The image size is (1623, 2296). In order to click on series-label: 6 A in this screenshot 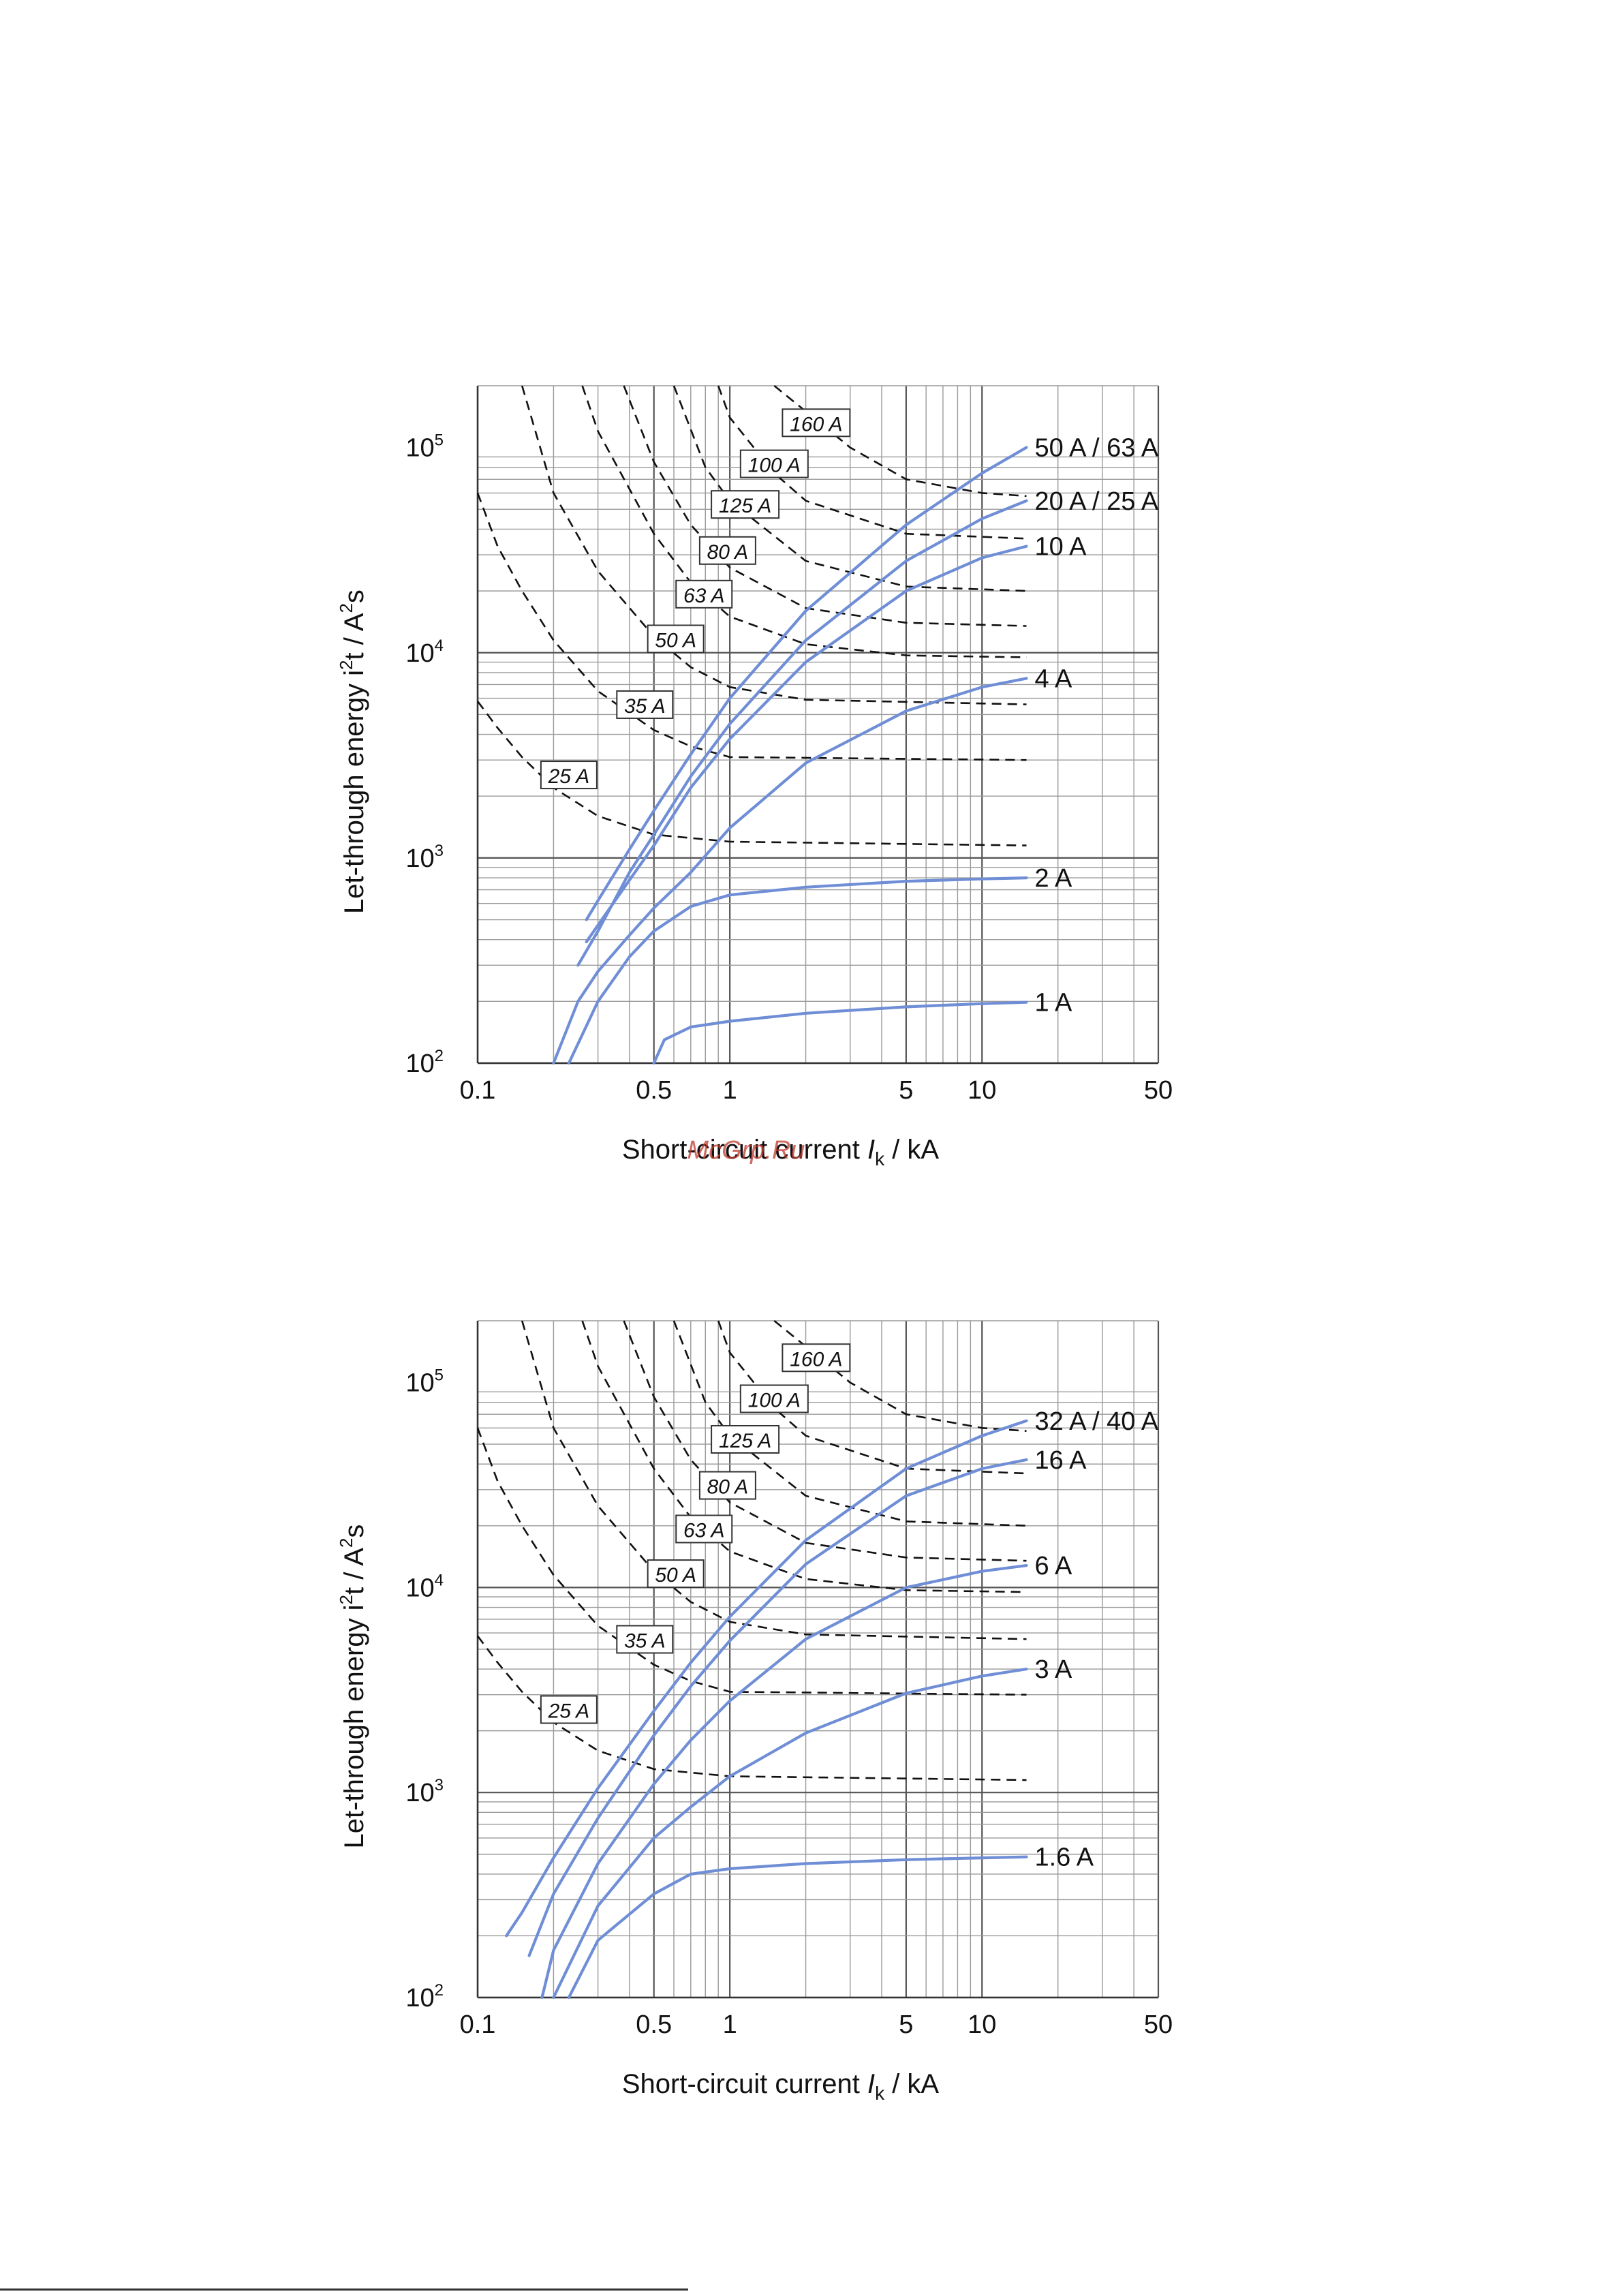, I will do `click(1053, 1566)`.